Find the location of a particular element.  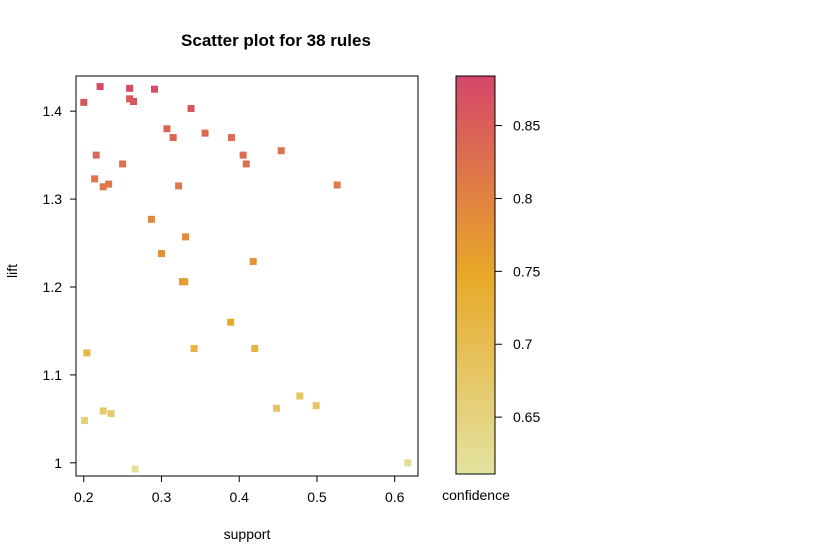

y-tick-label: 1.1 is located at coordinates (53, 375).